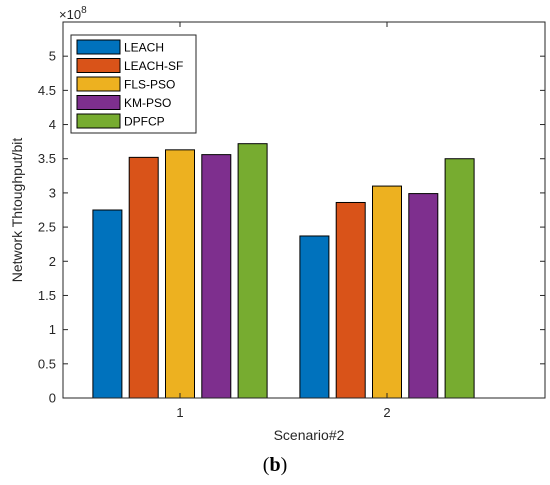 This screenshot has width=550, height=485. I want to click on y-tick-label: 3, so click(52, 192).